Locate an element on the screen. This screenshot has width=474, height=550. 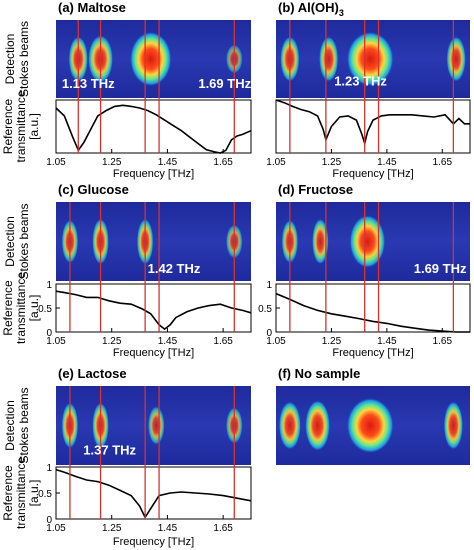
panel-f: (f) No sample is located at coordinates (373, 415).